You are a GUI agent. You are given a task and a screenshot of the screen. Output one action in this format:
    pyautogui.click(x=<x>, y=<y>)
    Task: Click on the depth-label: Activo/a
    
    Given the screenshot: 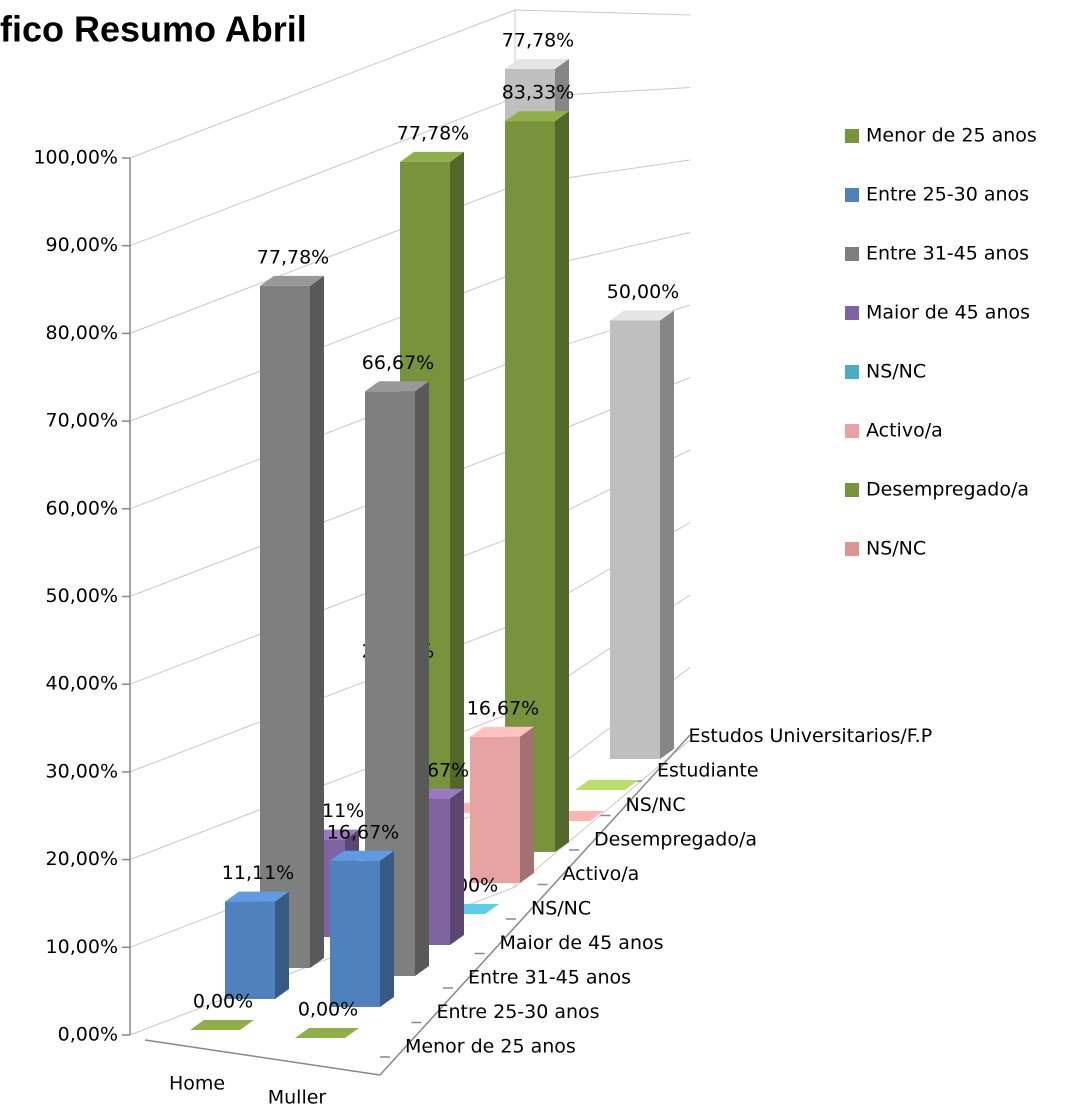 What is the action you would take?
    pyautogui.click(x=601, y=874)
    